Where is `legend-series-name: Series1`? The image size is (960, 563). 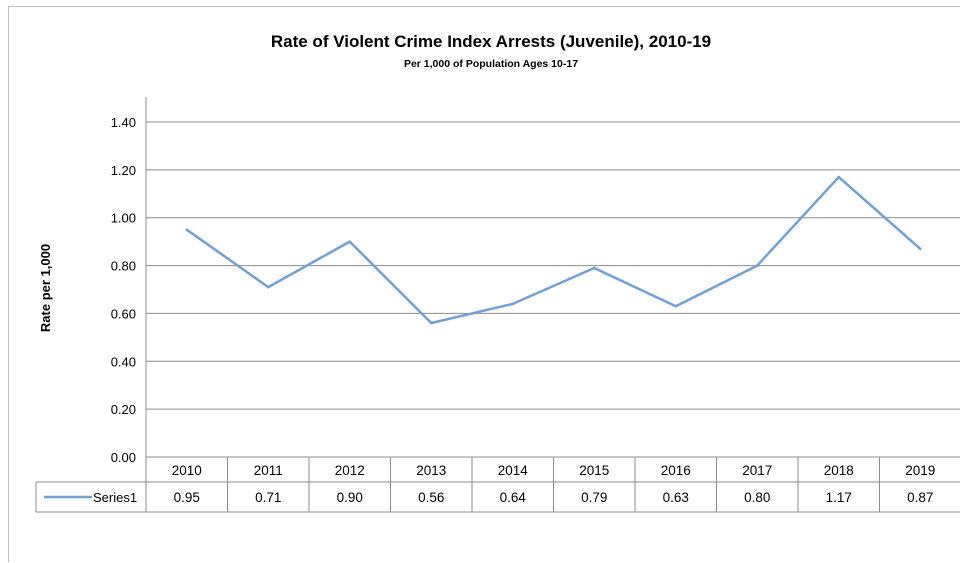
legend-series-name: Series1 is located at coordinates (115, 497).